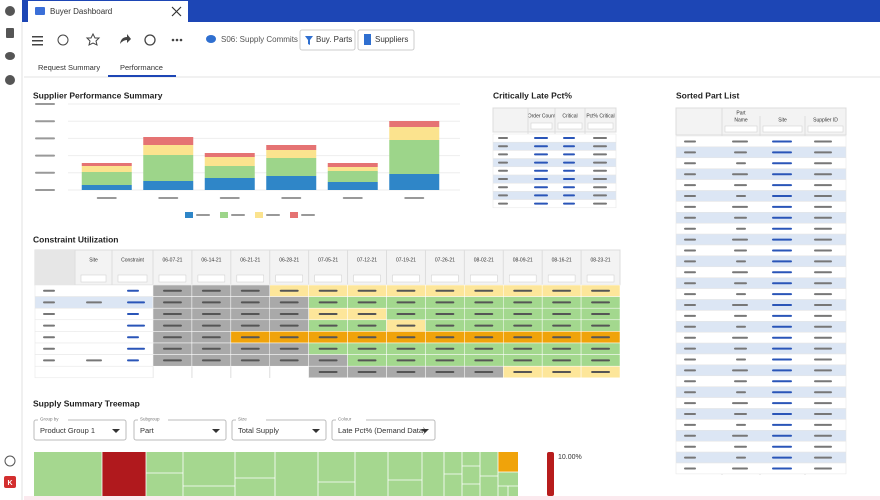  Describe the element at coordinates (741, 120) in the screenshot. I see `column-header: Name` at that location.